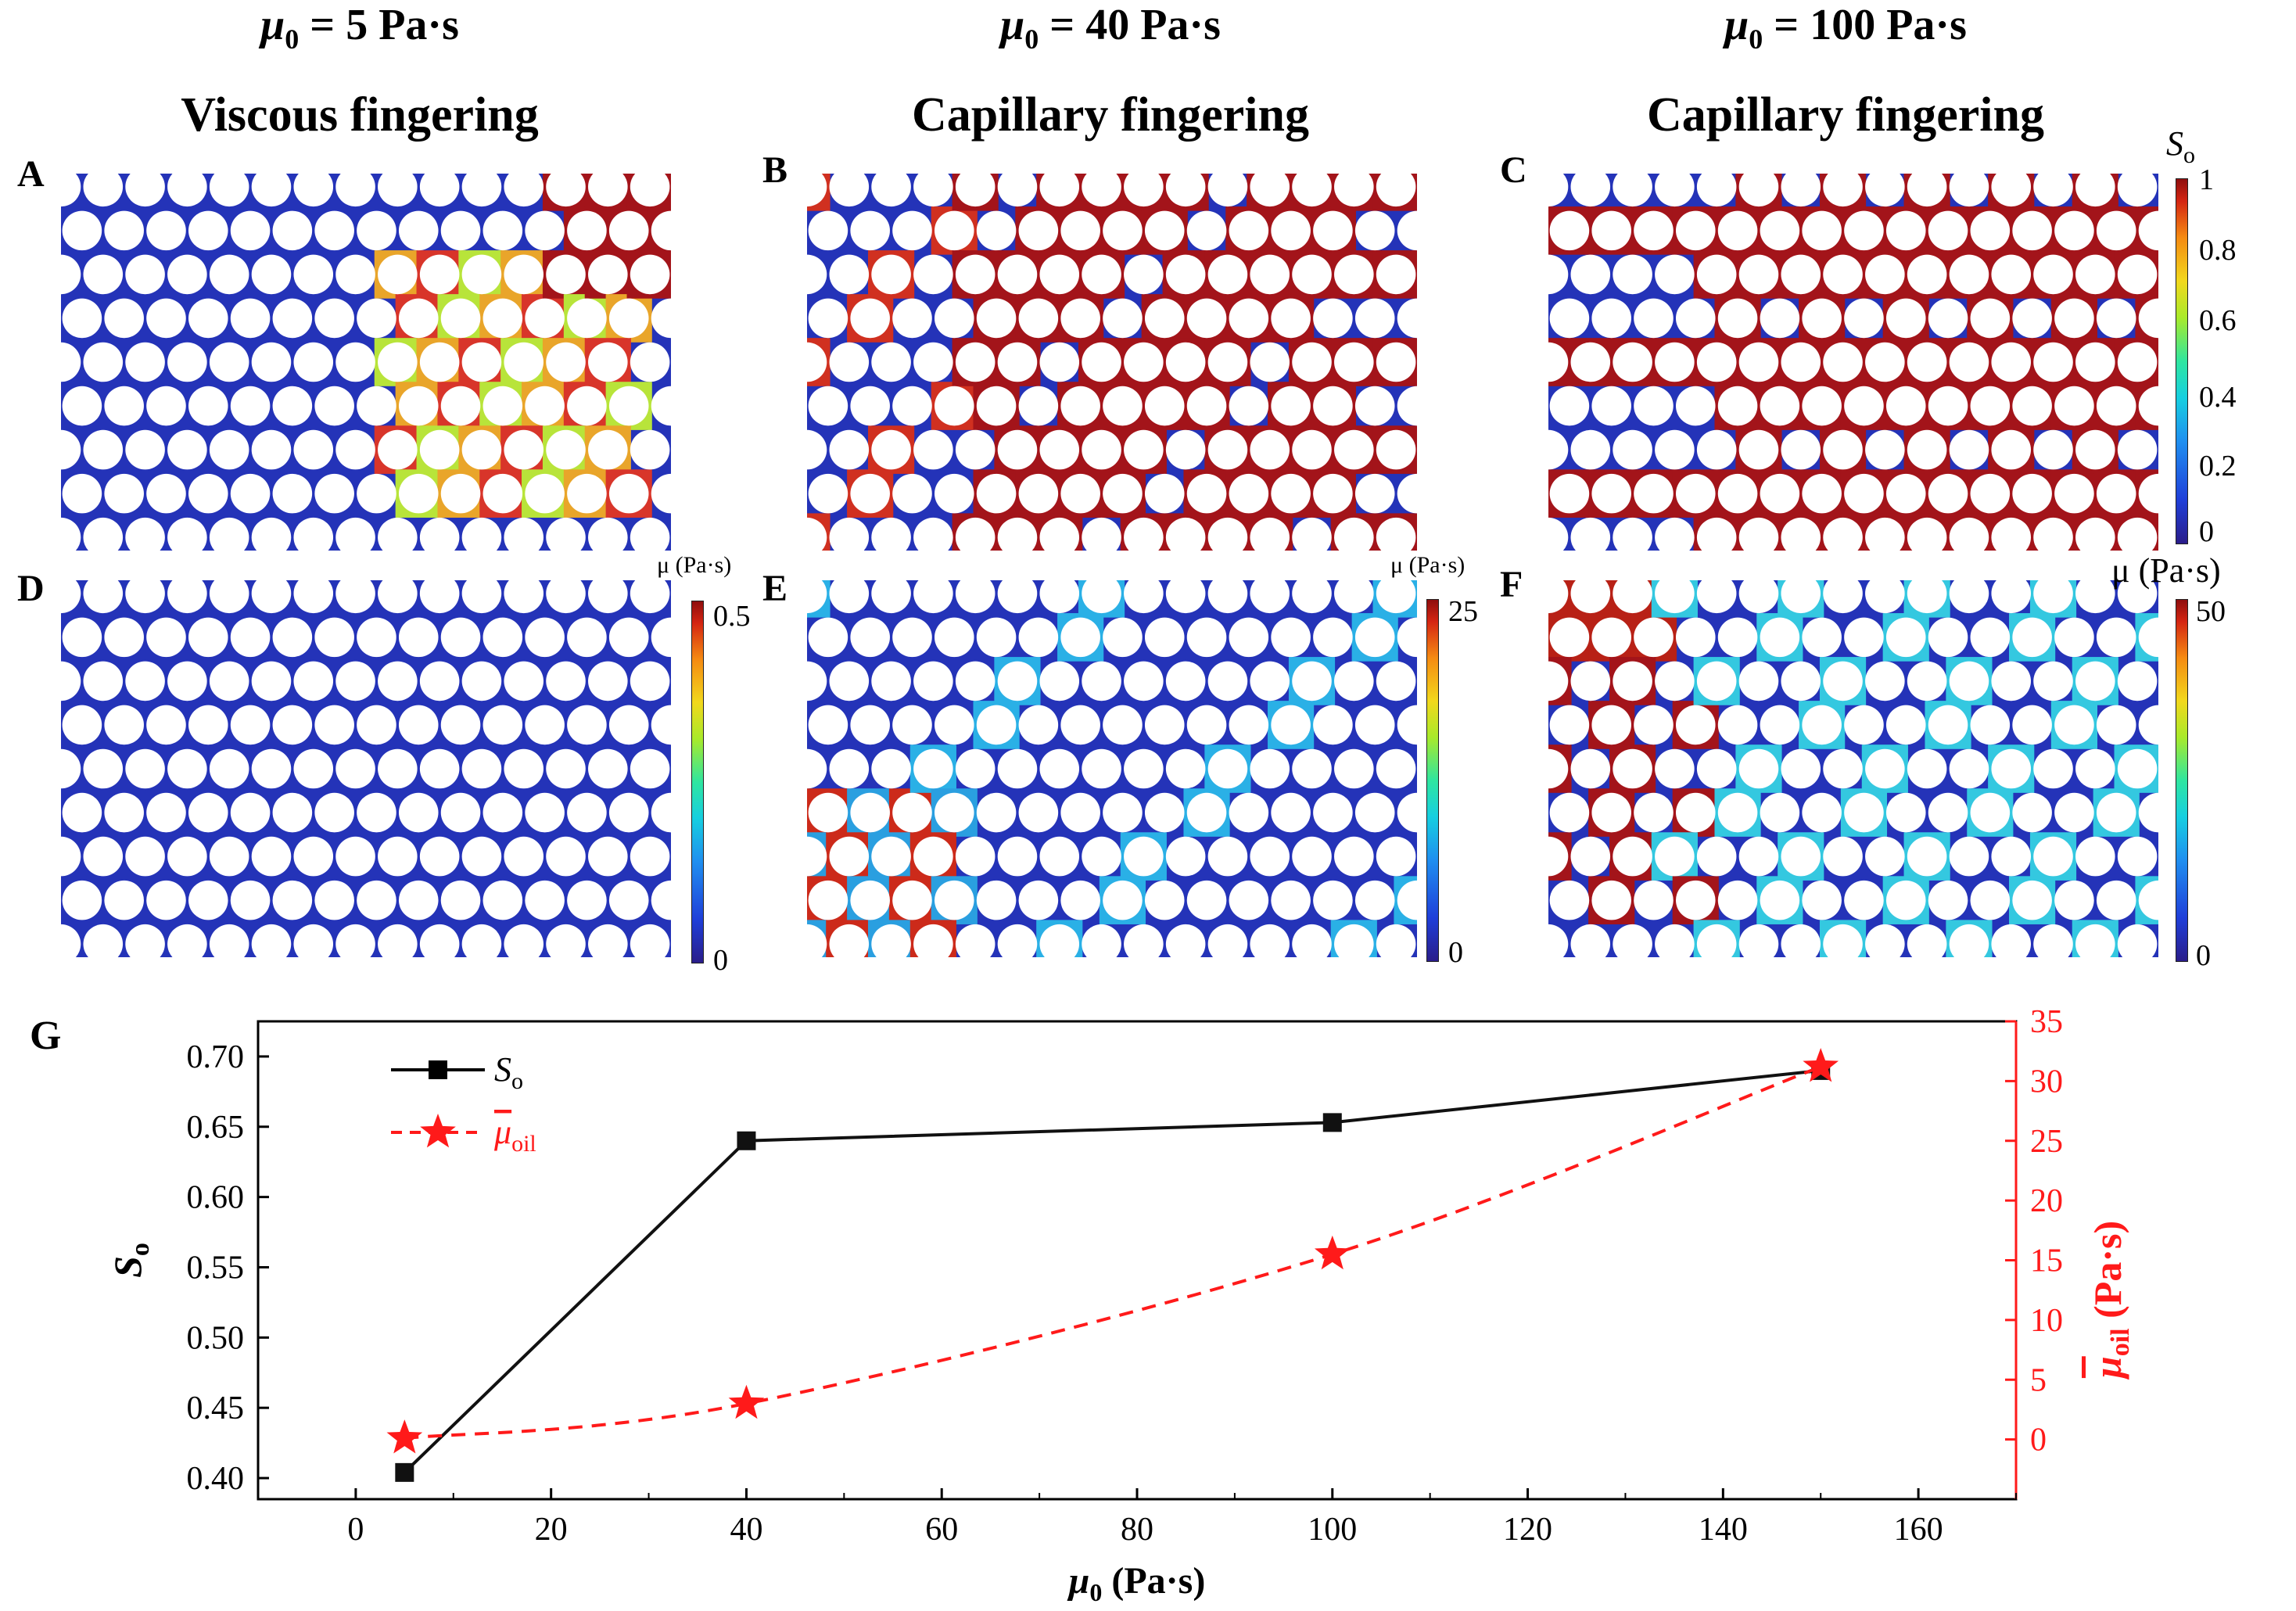 The width and height of the screenshot is (2296, 1611). What do you see at coordinates (1112, 768) in the screenshot?
I see `pore-network-panel-e` at bounding box center [1112, 768].